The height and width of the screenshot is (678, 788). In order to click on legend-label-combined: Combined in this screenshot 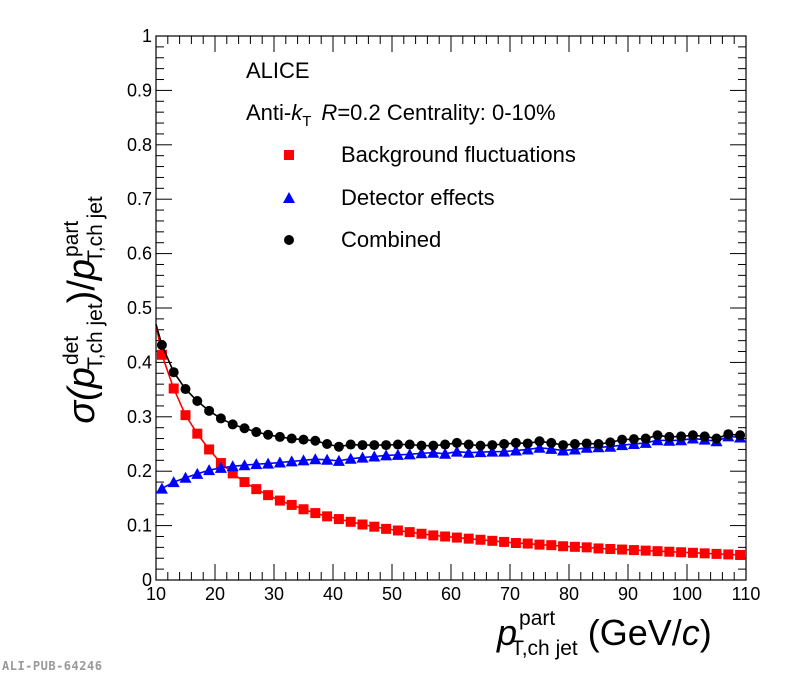, I will do `click(391, 239)`.